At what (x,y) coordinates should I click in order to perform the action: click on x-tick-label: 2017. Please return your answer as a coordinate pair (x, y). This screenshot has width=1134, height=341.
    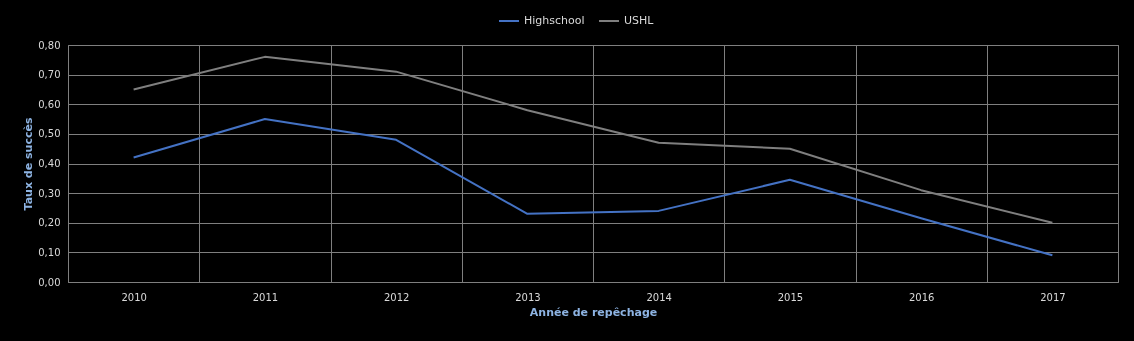
    Looking at the image, I should click on (1053, 297).